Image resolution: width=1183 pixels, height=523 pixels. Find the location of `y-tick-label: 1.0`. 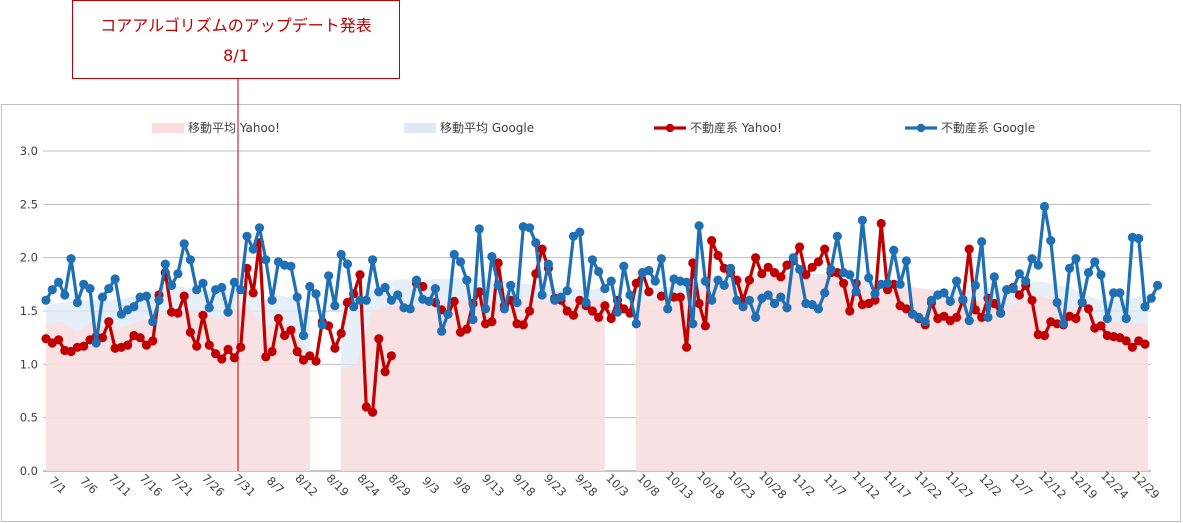

y-tick-label: 1.0 is located at coordinates (29, 364).